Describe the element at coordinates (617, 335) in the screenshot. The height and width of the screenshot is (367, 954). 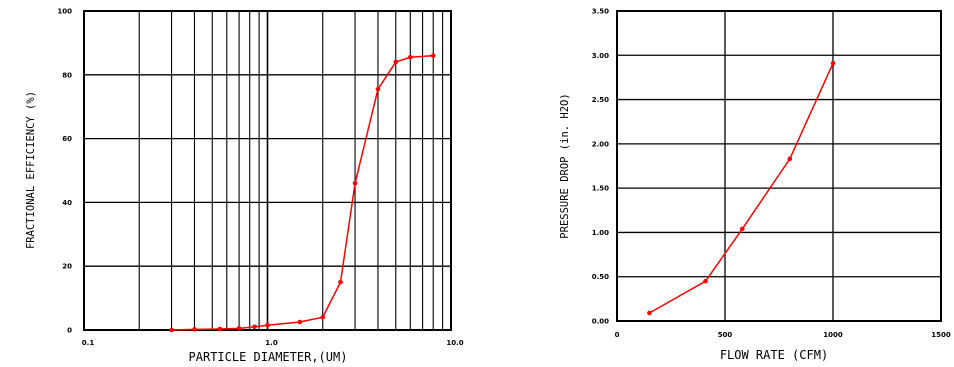
I see `pressure-x-tick-label: 0` at that location.